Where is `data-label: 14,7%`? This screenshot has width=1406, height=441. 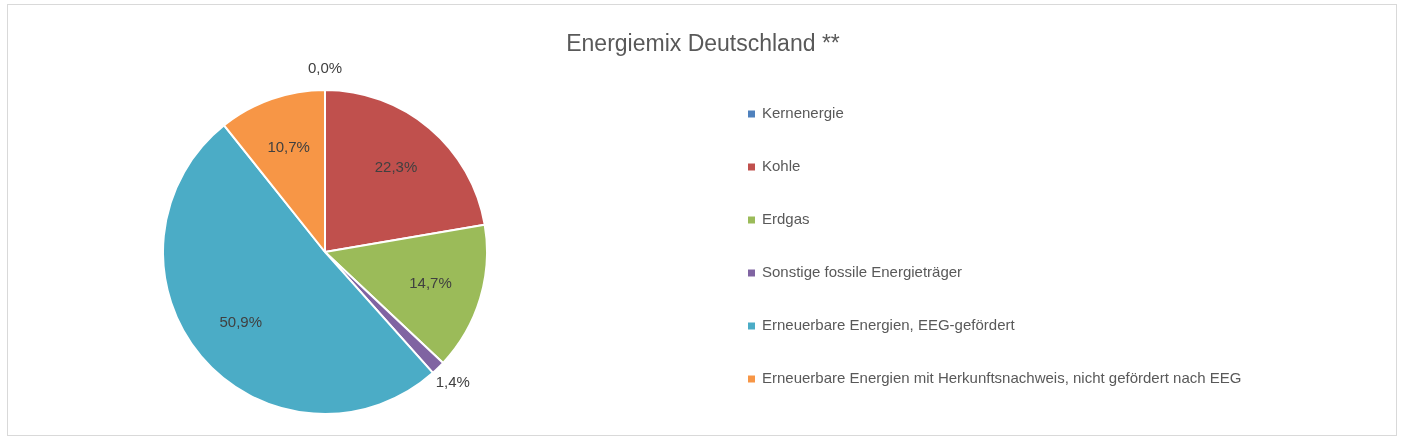 data-label: 14,7% is located at coordinates (430, 282).